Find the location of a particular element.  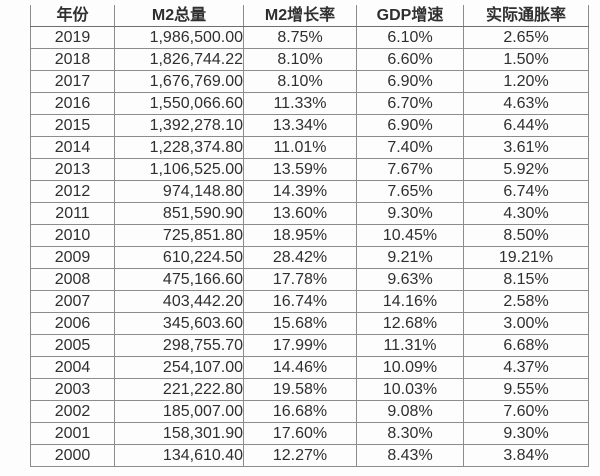

cell-inflation-rate: 4.63% is located at coordinates (526, 103).